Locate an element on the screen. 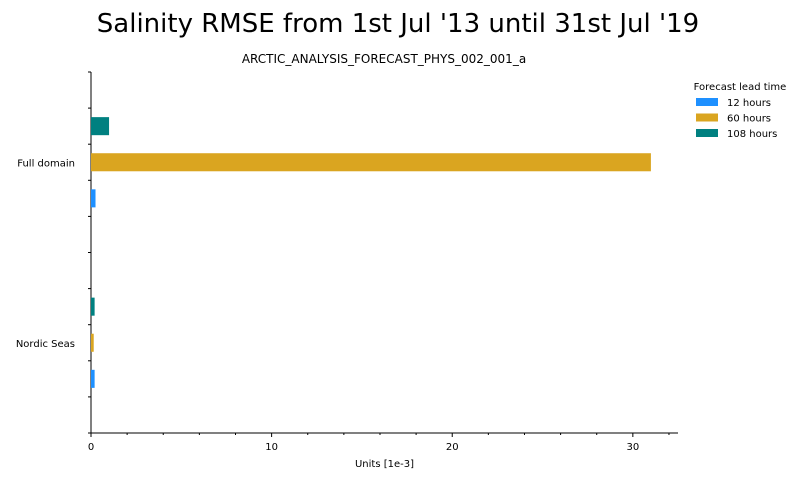 The width and height of the screenshot is (805, 478). chart-subtitle: ARCTIC_ANALYSIS_FORECAST_PHYS_002_001_a is located at coordinates (384, 59).